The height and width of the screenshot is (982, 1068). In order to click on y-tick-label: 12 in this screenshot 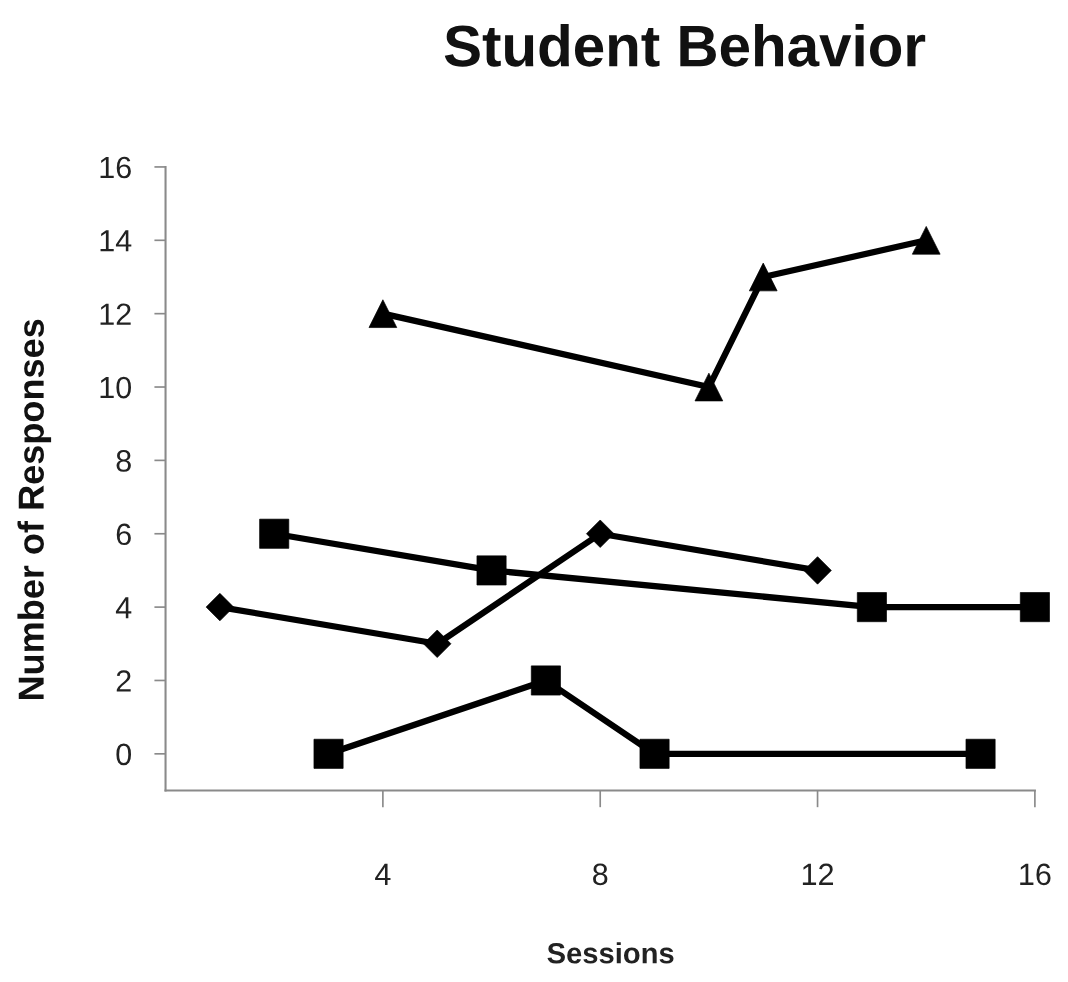, I will do `click(115, 314)`.